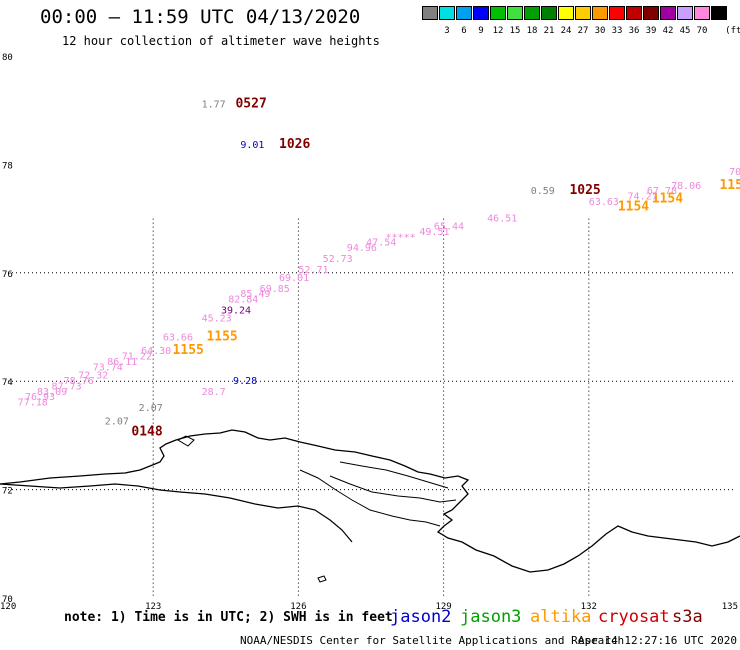 This screenshot has height=650, width=740. Describe the element at coordinates (214, 104) in the screenshot. I see `wave-height-label: 1.77` at that location.